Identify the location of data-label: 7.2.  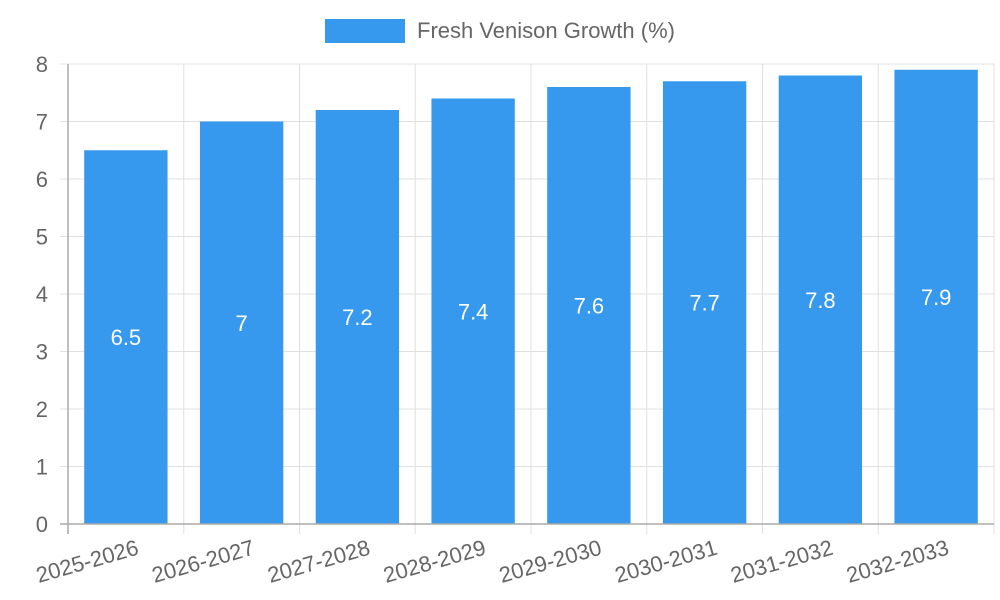
(357, 317).